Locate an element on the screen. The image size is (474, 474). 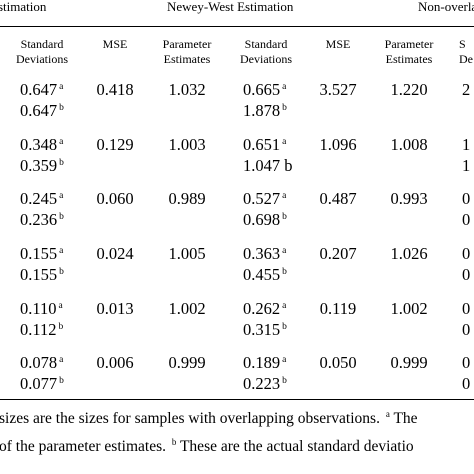
cell-value: 0.363 is located at coordinates (262, 253).